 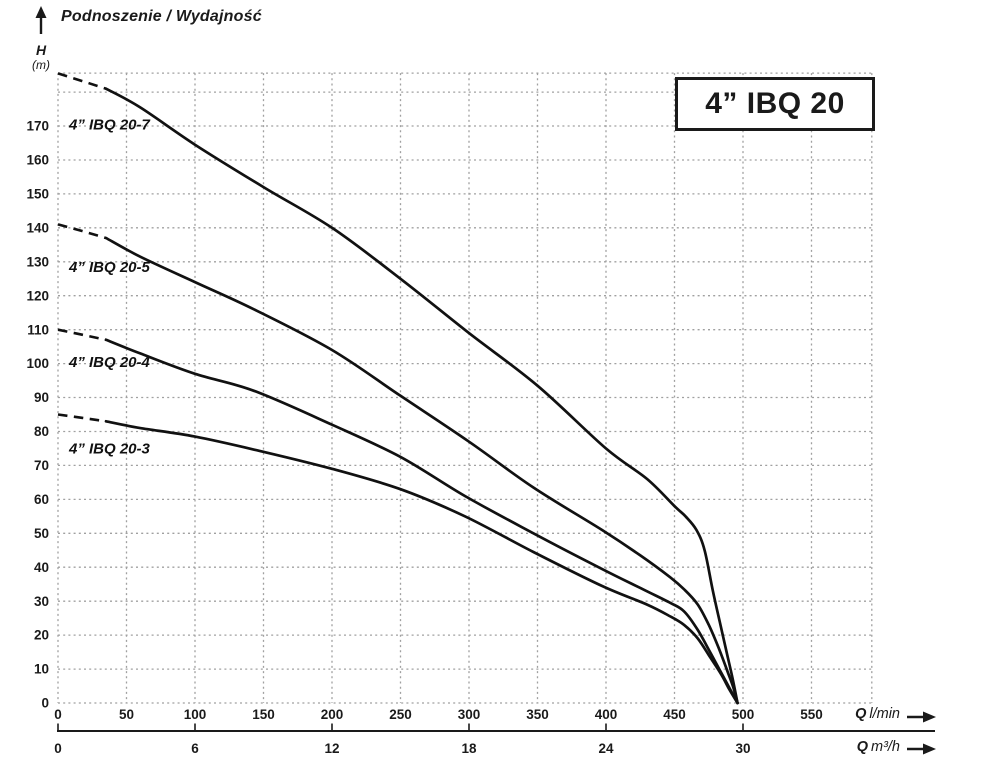 I want to click on y-tick-label: 160, so click(x=37, y=160).